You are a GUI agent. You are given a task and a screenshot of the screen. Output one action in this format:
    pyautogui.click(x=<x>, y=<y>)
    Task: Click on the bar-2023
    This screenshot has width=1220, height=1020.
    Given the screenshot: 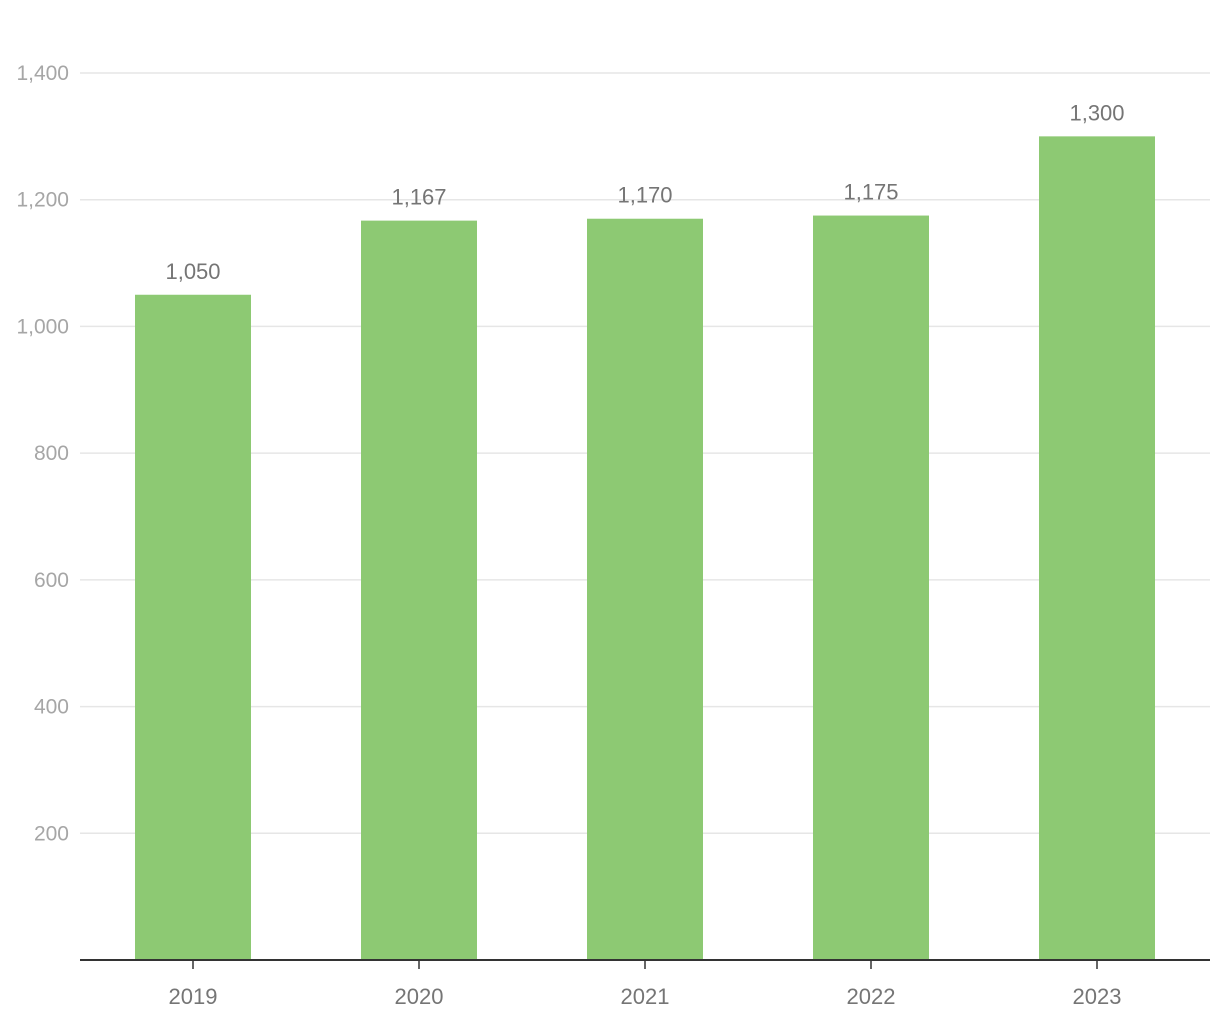 What is the action you would take?
    pyautogui.click(x=1097, y=548)
    